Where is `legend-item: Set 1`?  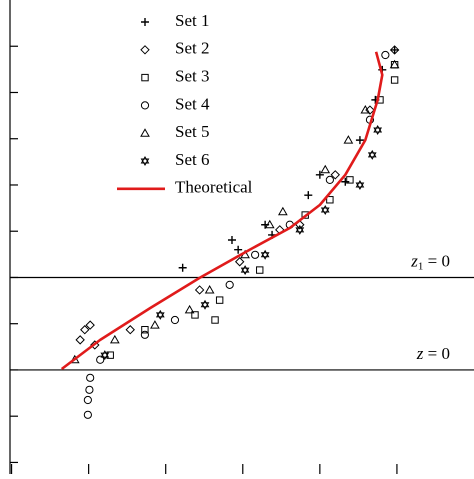 legend-item: Set 1 is located at coordinates (175, 20).